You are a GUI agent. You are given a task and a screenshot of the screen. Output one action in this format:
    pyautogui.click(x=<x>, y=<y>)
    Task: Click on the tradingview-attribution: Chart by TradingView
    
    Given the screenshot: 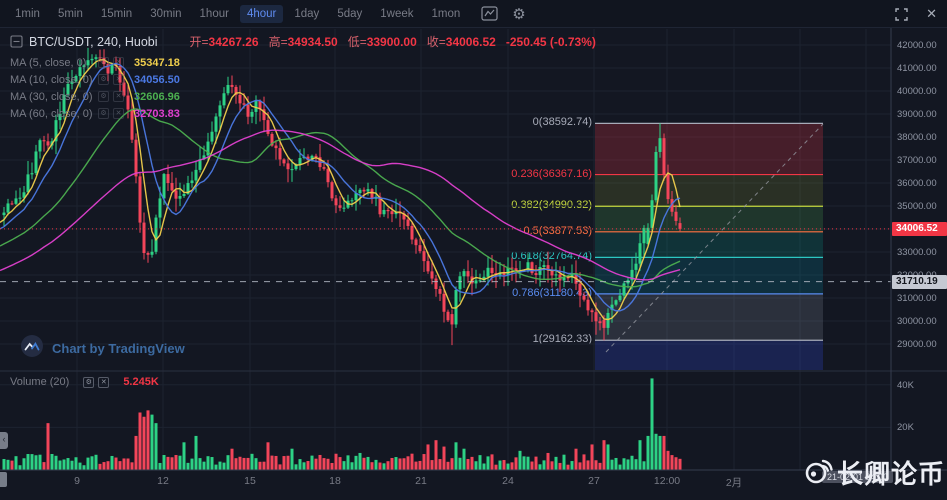 What is the action you would take?
    pyautogui.click(x=102, y=348)
    